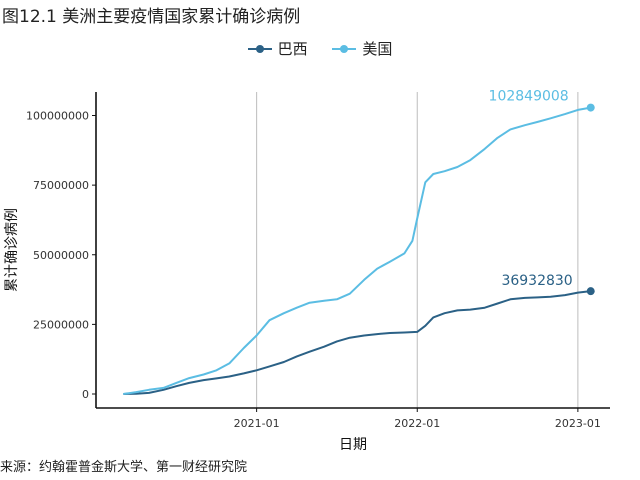  Describe the element at coordinates (344, 49) in the screenshot. I see `legend-key-usa` at that location.